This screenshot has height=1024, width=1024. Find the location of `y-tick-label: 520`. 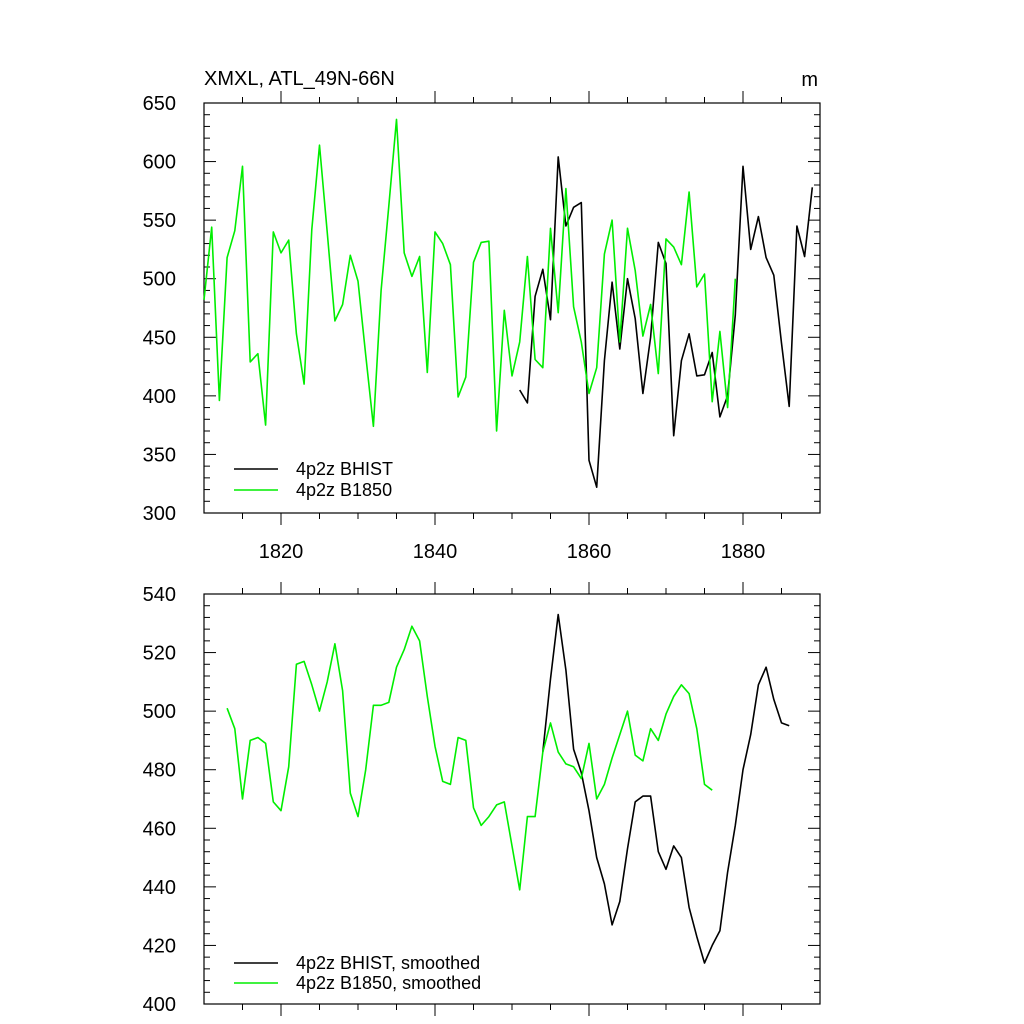

y-tick-label: 520 is located at coordinates (159, 654).